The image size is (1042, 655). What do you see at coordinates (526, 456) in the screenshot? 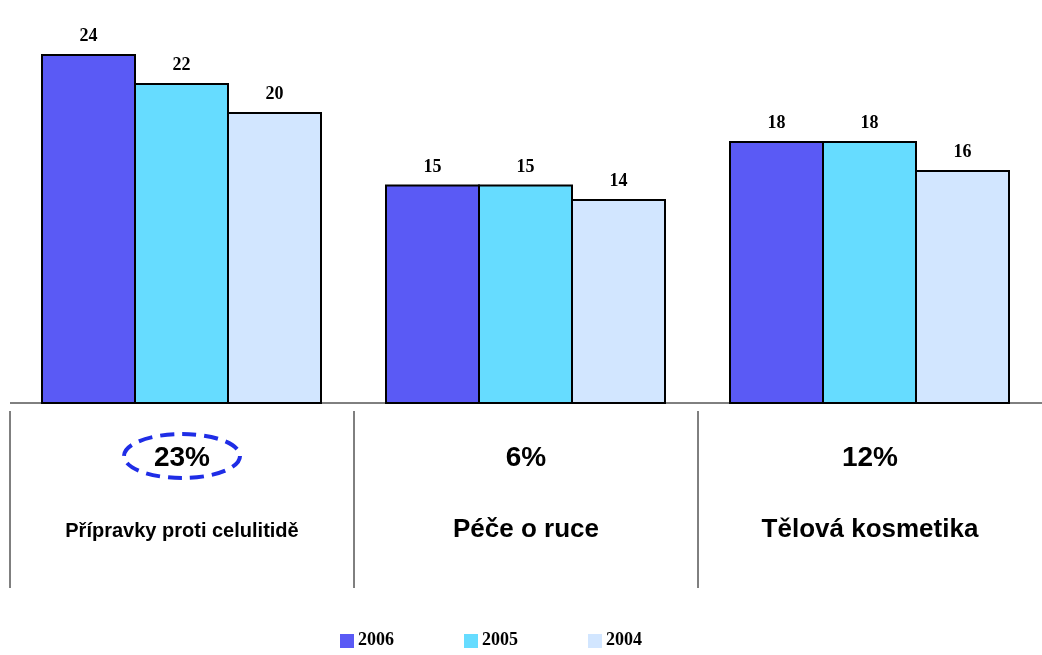
I see `text: 6%` at bounding box center [526, 456].